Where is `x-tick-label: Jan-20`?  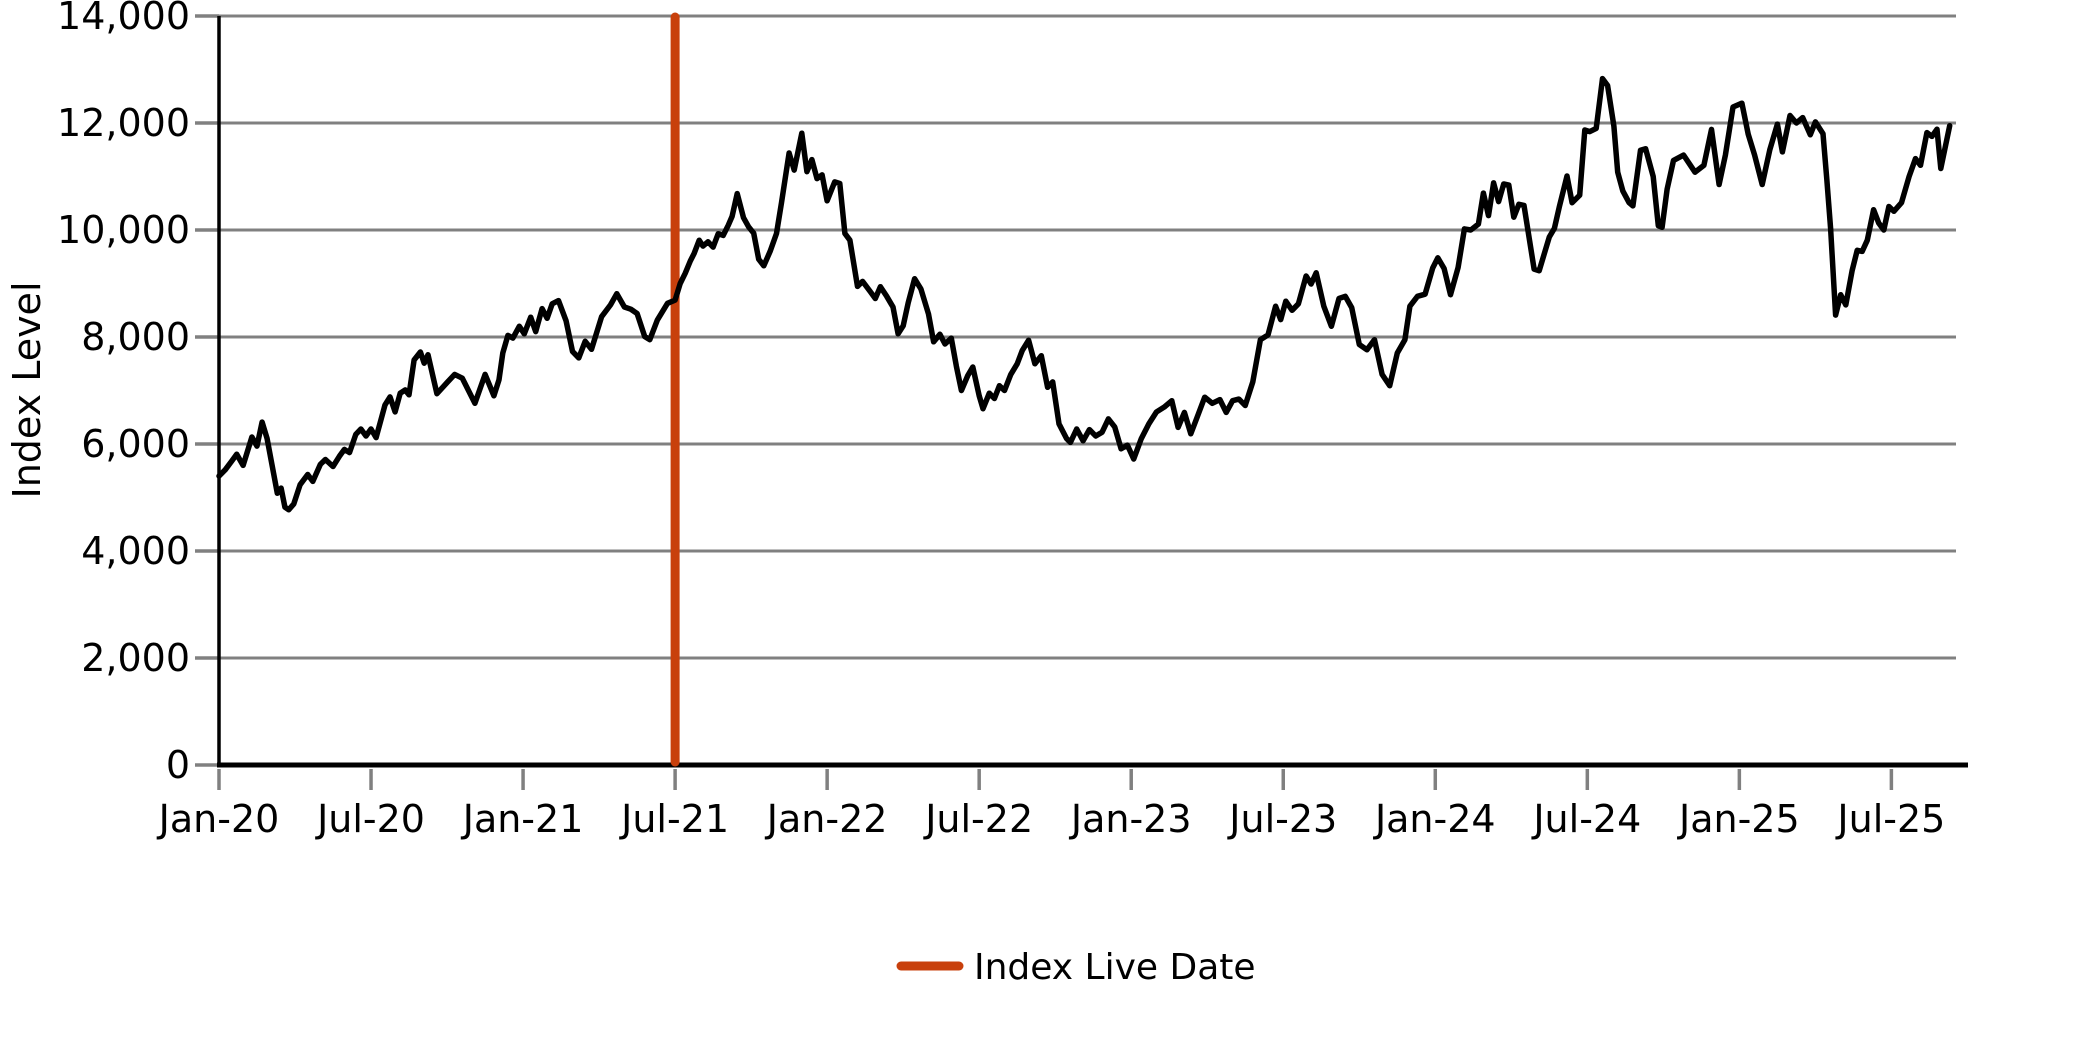 x-tick-label: Jan-20 is located at coordinates (218, 819).